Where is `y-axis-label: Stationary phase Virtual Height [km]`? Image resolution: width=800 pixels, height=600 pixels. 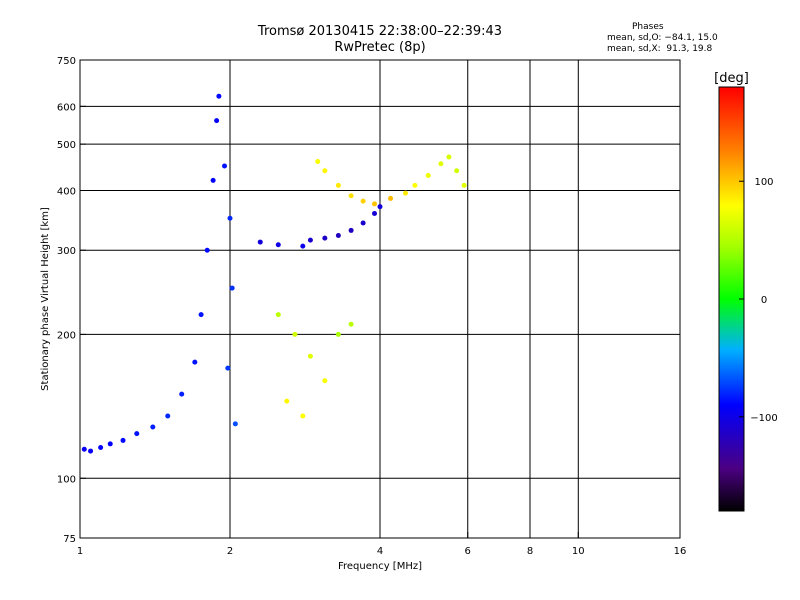 y-axis-label: Stationary phase Virtual Height [km] is located at coordinates (45, 299).